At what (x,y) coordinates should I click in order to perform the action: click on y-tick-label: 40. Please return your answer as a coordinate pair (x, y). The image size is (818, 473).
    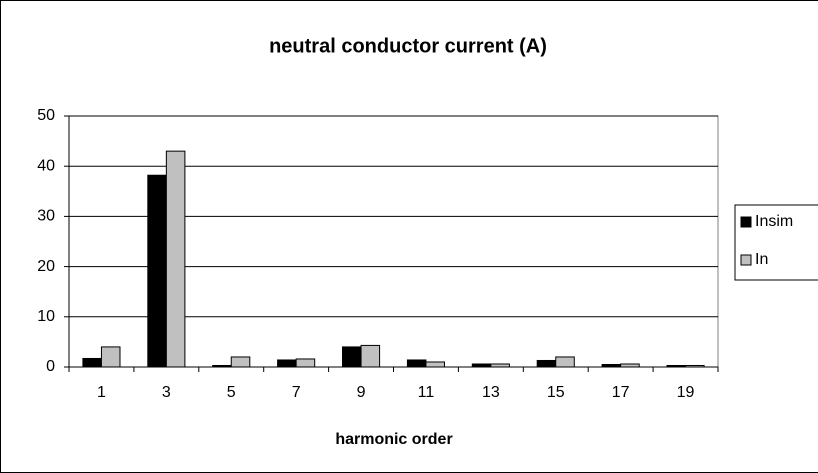
    Looking at the image, I should click on (46, 165).